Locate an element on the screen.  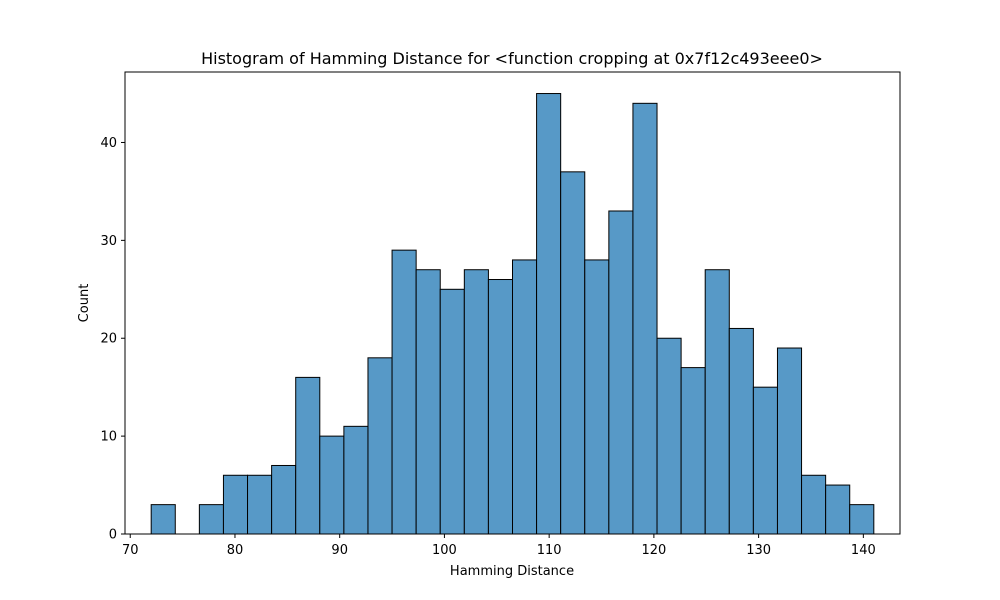
x-axis-ticks: 70 80 90 100 110 120 130 140 is located at coordinates (499, 546).